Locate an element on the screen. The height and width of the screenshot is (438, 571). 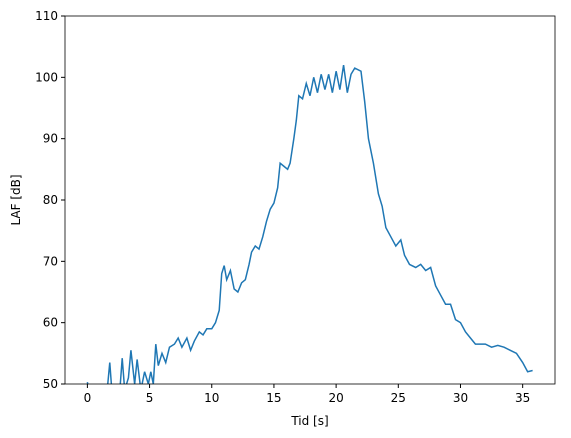
y-tick-label: 70 is located at coordinates (50, 261).